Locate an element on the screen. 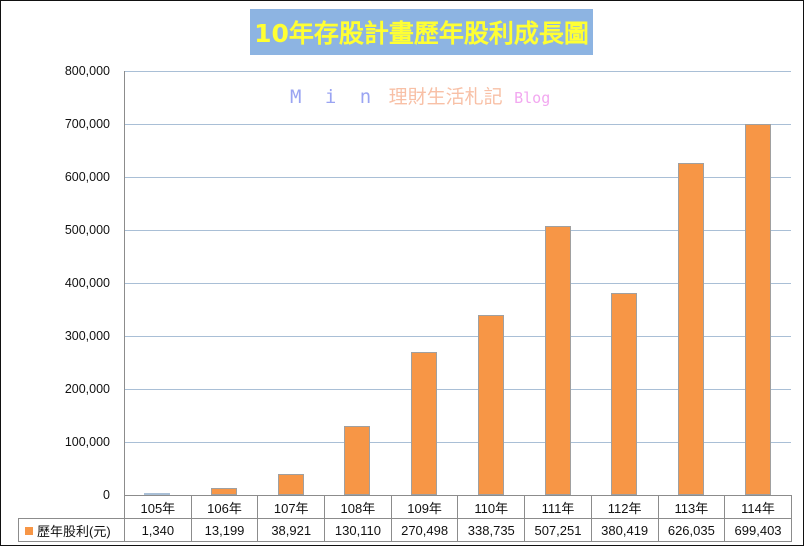 Image resolution: width=807 pixels, height=549 pixels. category-cell: 109年 is located at coordinates (424, 507).